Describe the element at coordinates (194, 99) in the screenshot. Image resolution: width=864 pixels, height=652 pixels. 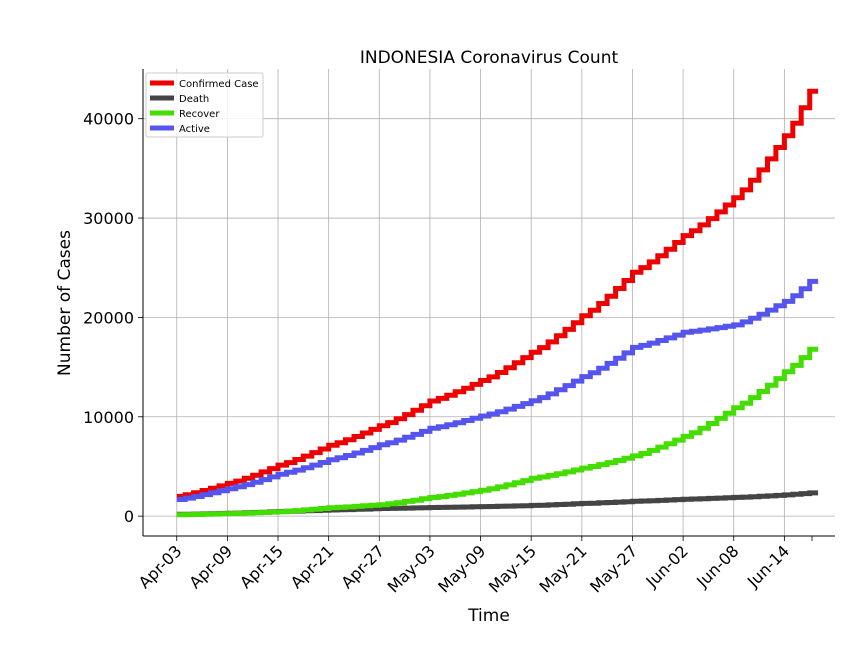
I see `legend-label: Death` at that location.